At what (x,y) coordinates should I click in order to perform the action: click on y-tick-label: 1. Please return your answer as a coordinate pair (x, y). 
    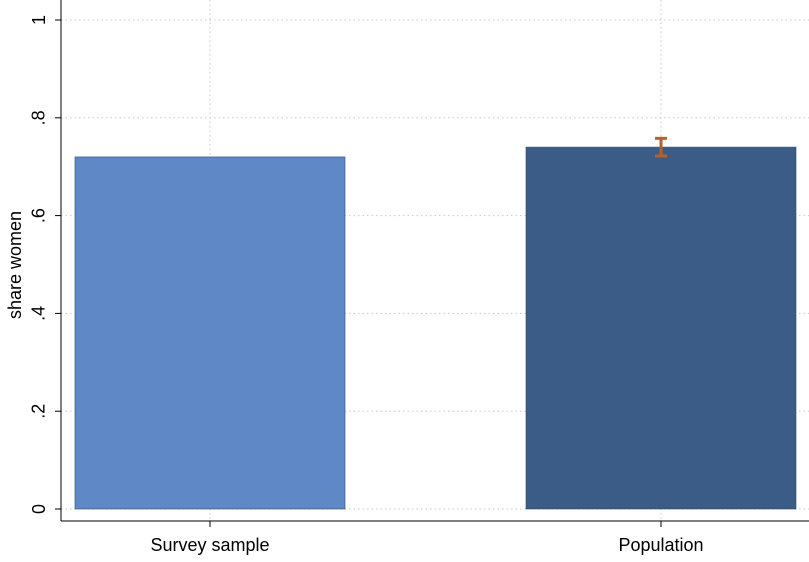
    Looking at the image, I should click on (39, 20).